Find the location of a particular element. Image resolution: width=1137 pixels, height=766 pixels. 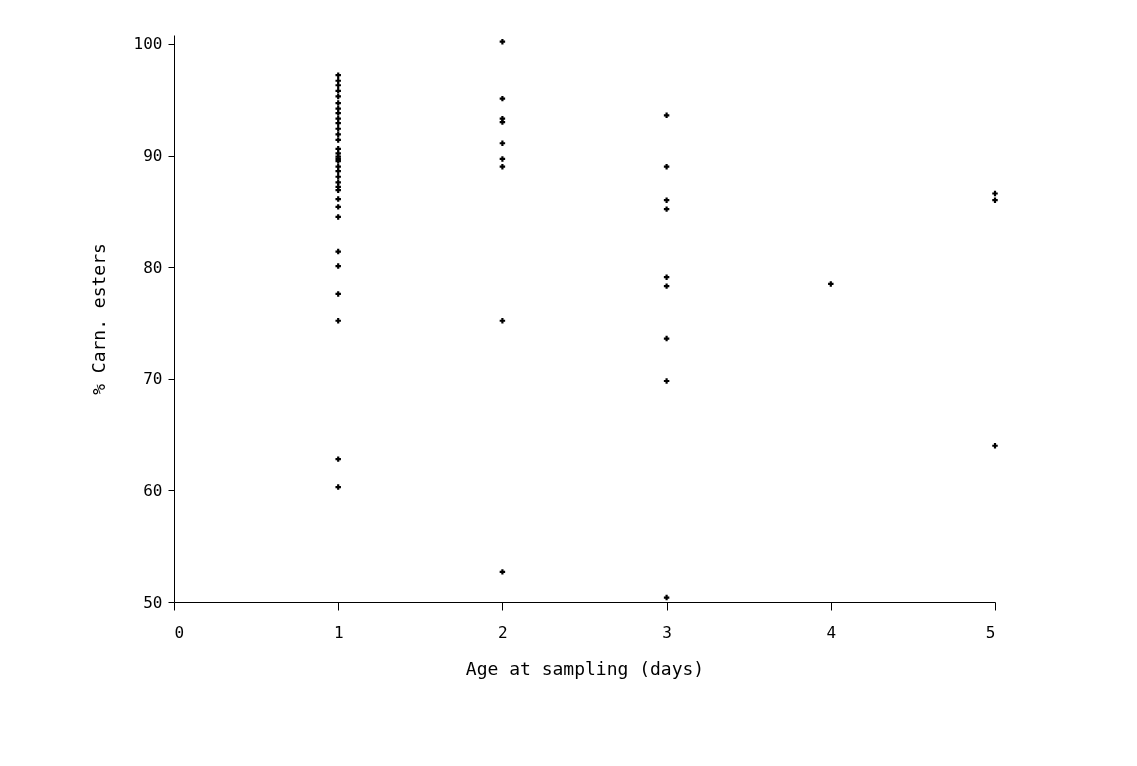

x-tick-label: 4 is located at coordinates (831, 632).